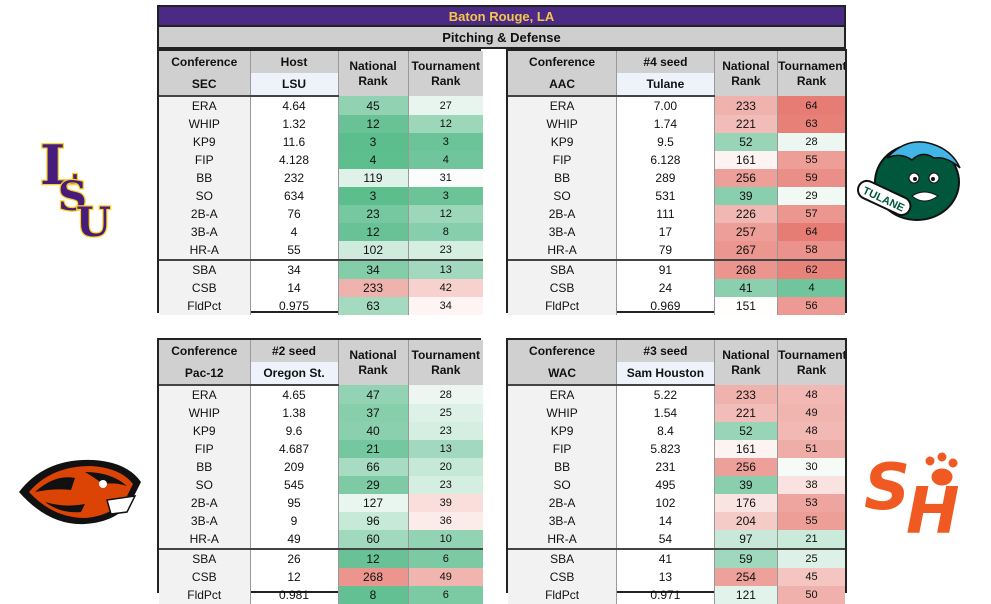  Describe the element at coordinates (746, 521) in the screenshot. I see `national-rank: 204` at that location.